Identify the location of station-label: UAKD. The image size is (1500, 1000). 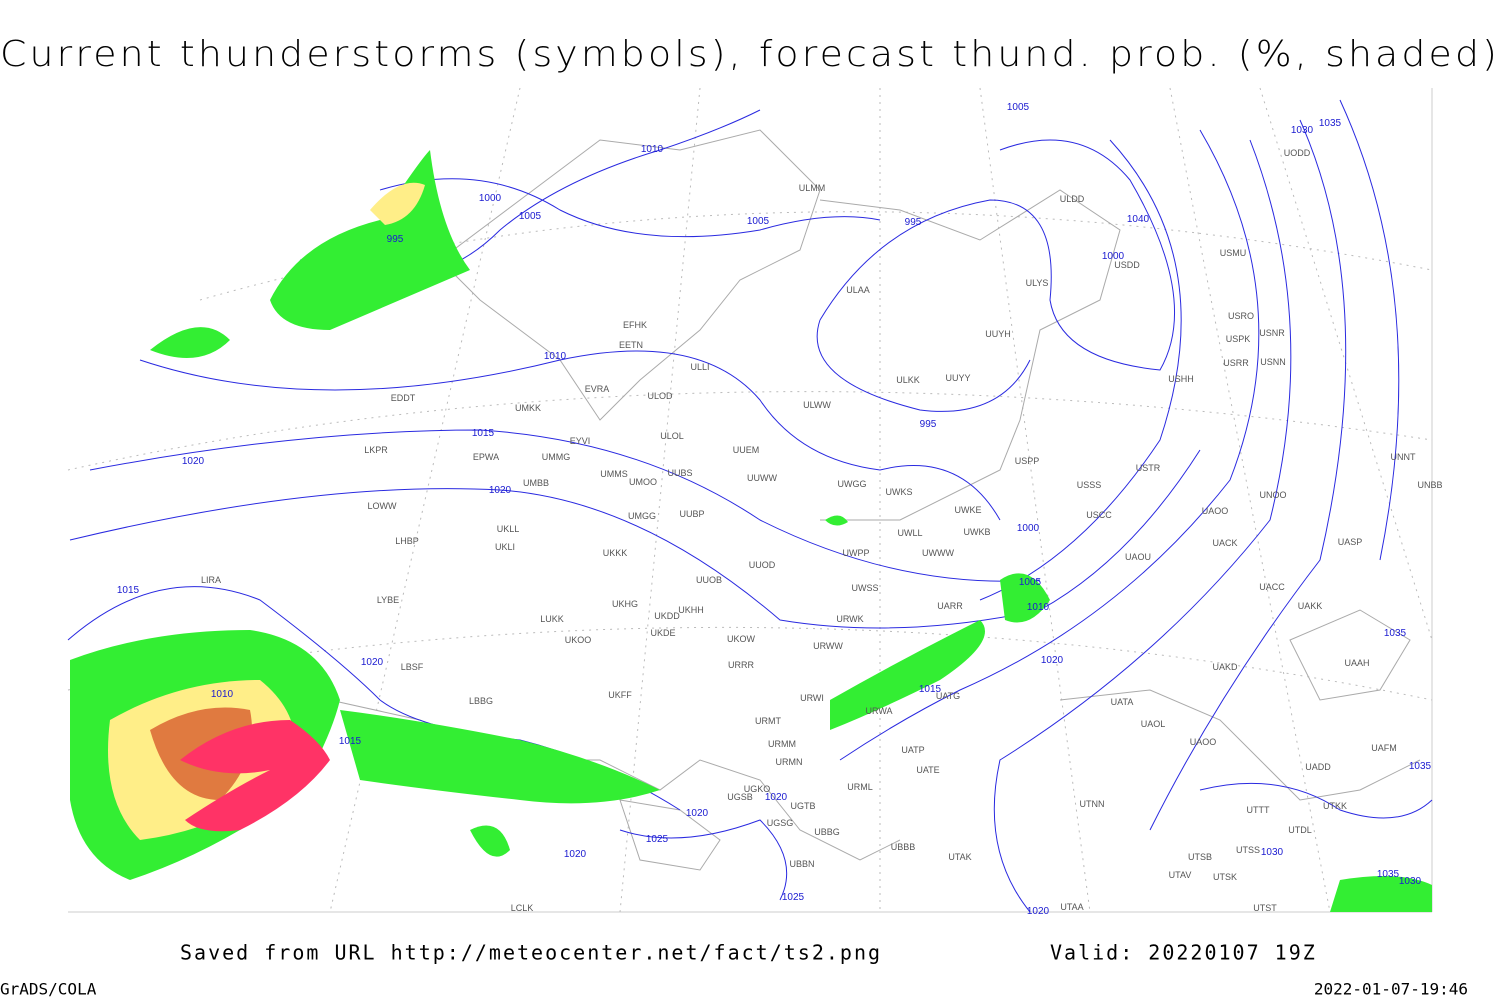
(1225, 667).